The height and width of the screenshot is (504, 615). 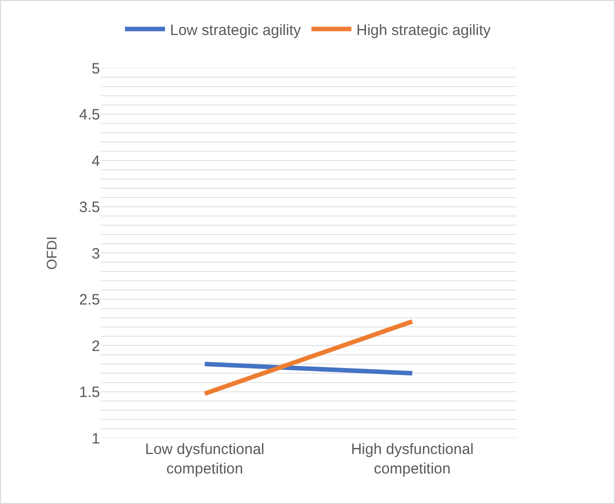 I want to click on legend-label: Low strategic agility, so click(x=236, y=30).